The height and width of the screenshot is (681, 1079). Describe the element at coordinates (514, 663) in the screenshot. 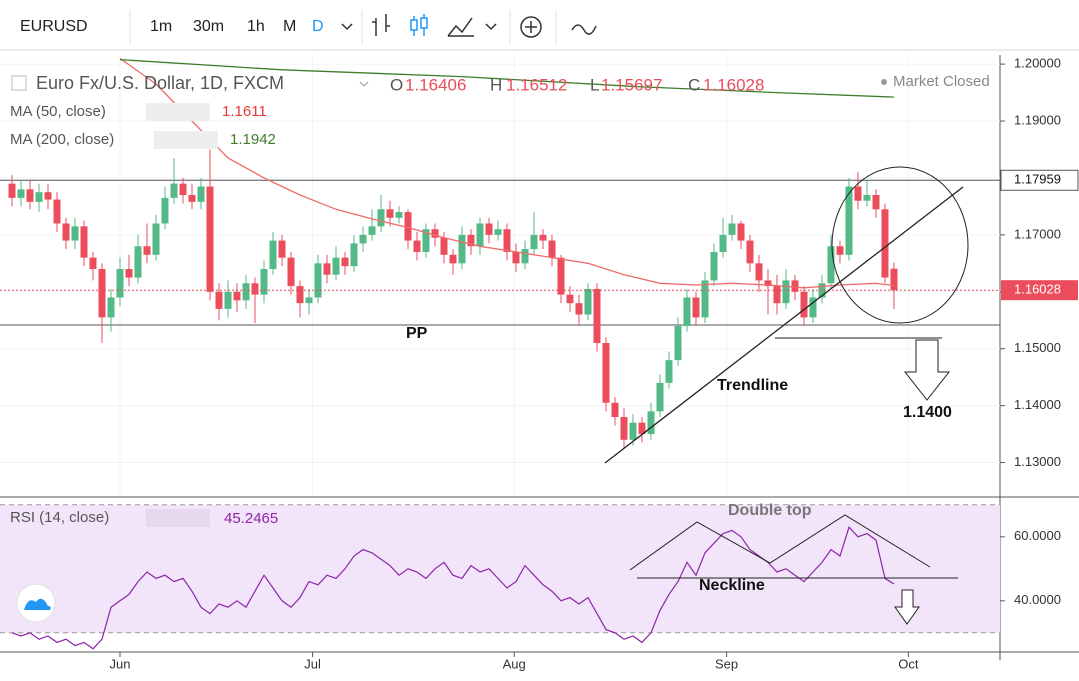

I see `x-tick-label: Aug` at that location.